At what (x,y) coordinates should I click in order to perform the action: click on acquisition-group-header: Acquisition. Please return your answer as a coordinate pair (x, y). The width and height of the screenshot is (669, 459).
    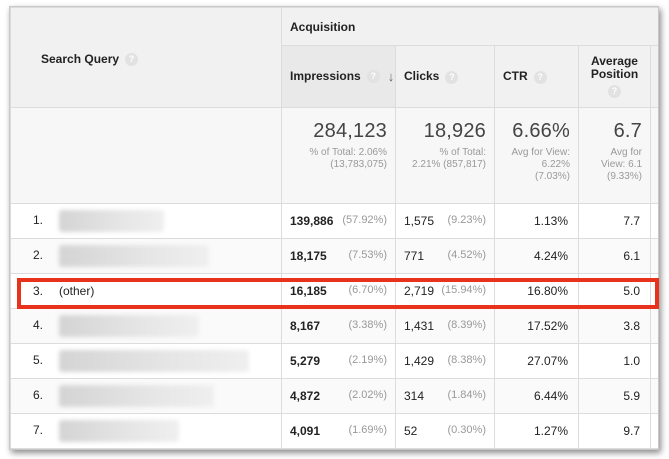
    Looking at the image, I should click on (469, 26).